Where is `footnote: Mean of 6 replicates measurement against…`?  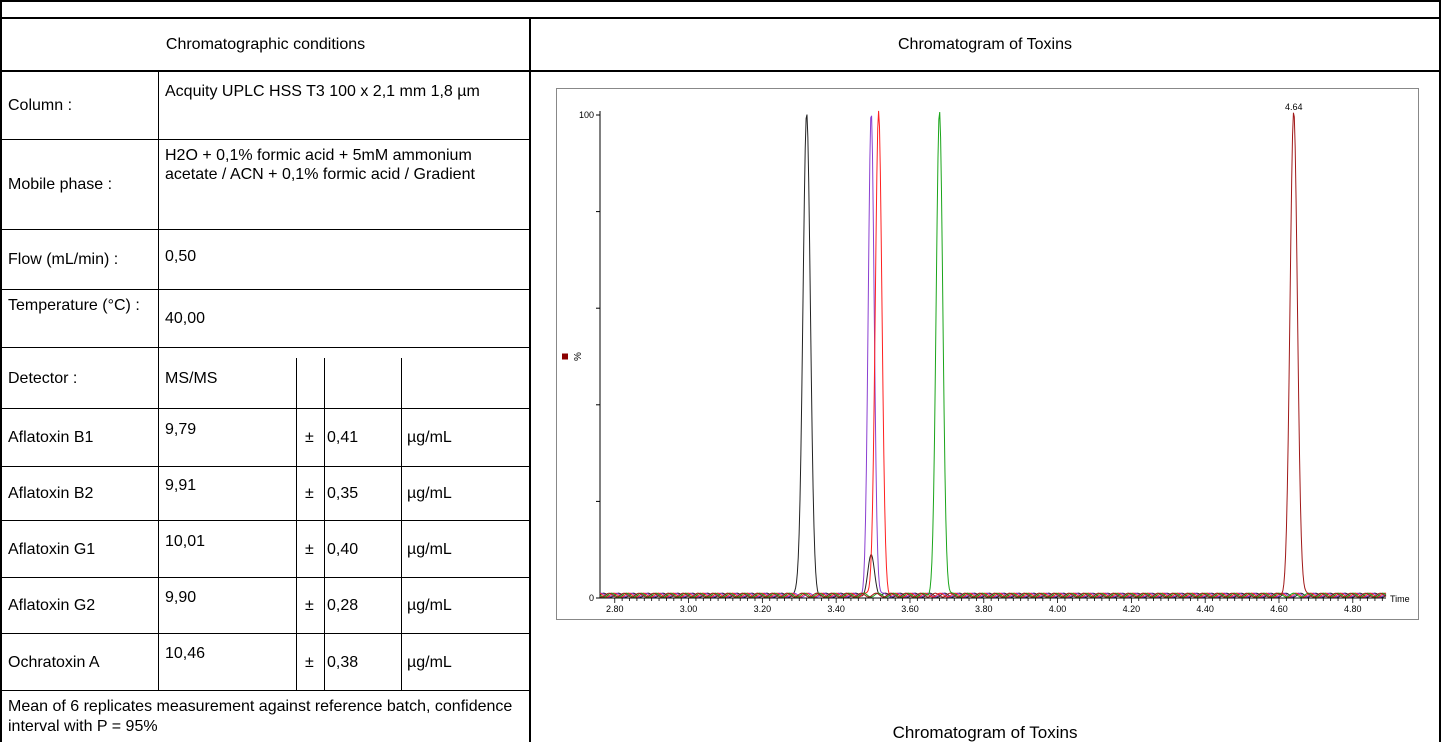
footnote: Mean of 6 replicates measurement against… is located at coordinates (260, 716).